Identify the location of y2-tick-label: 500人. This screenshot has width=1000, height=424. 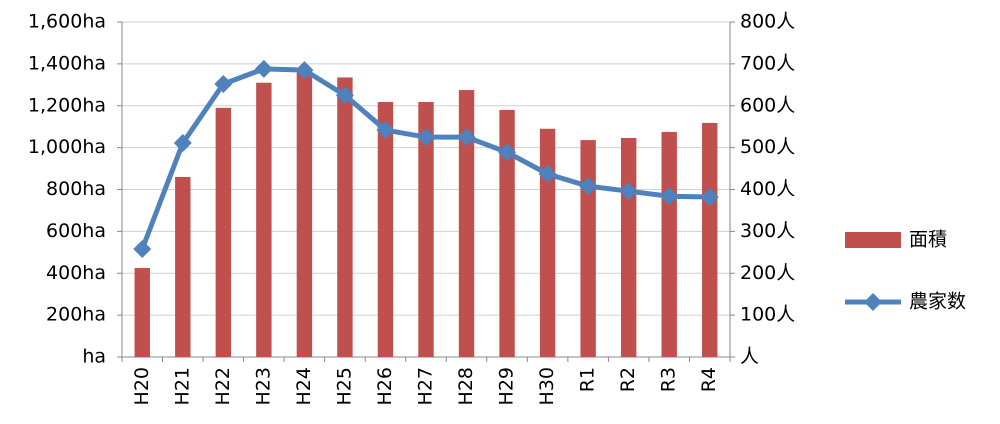
(767, 147).